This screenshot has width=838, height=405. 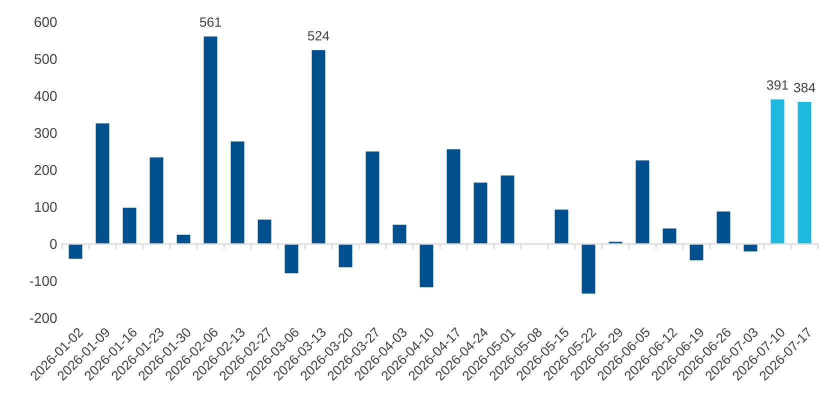 I want to click on data-label: 384, so click(x=805, y=87).